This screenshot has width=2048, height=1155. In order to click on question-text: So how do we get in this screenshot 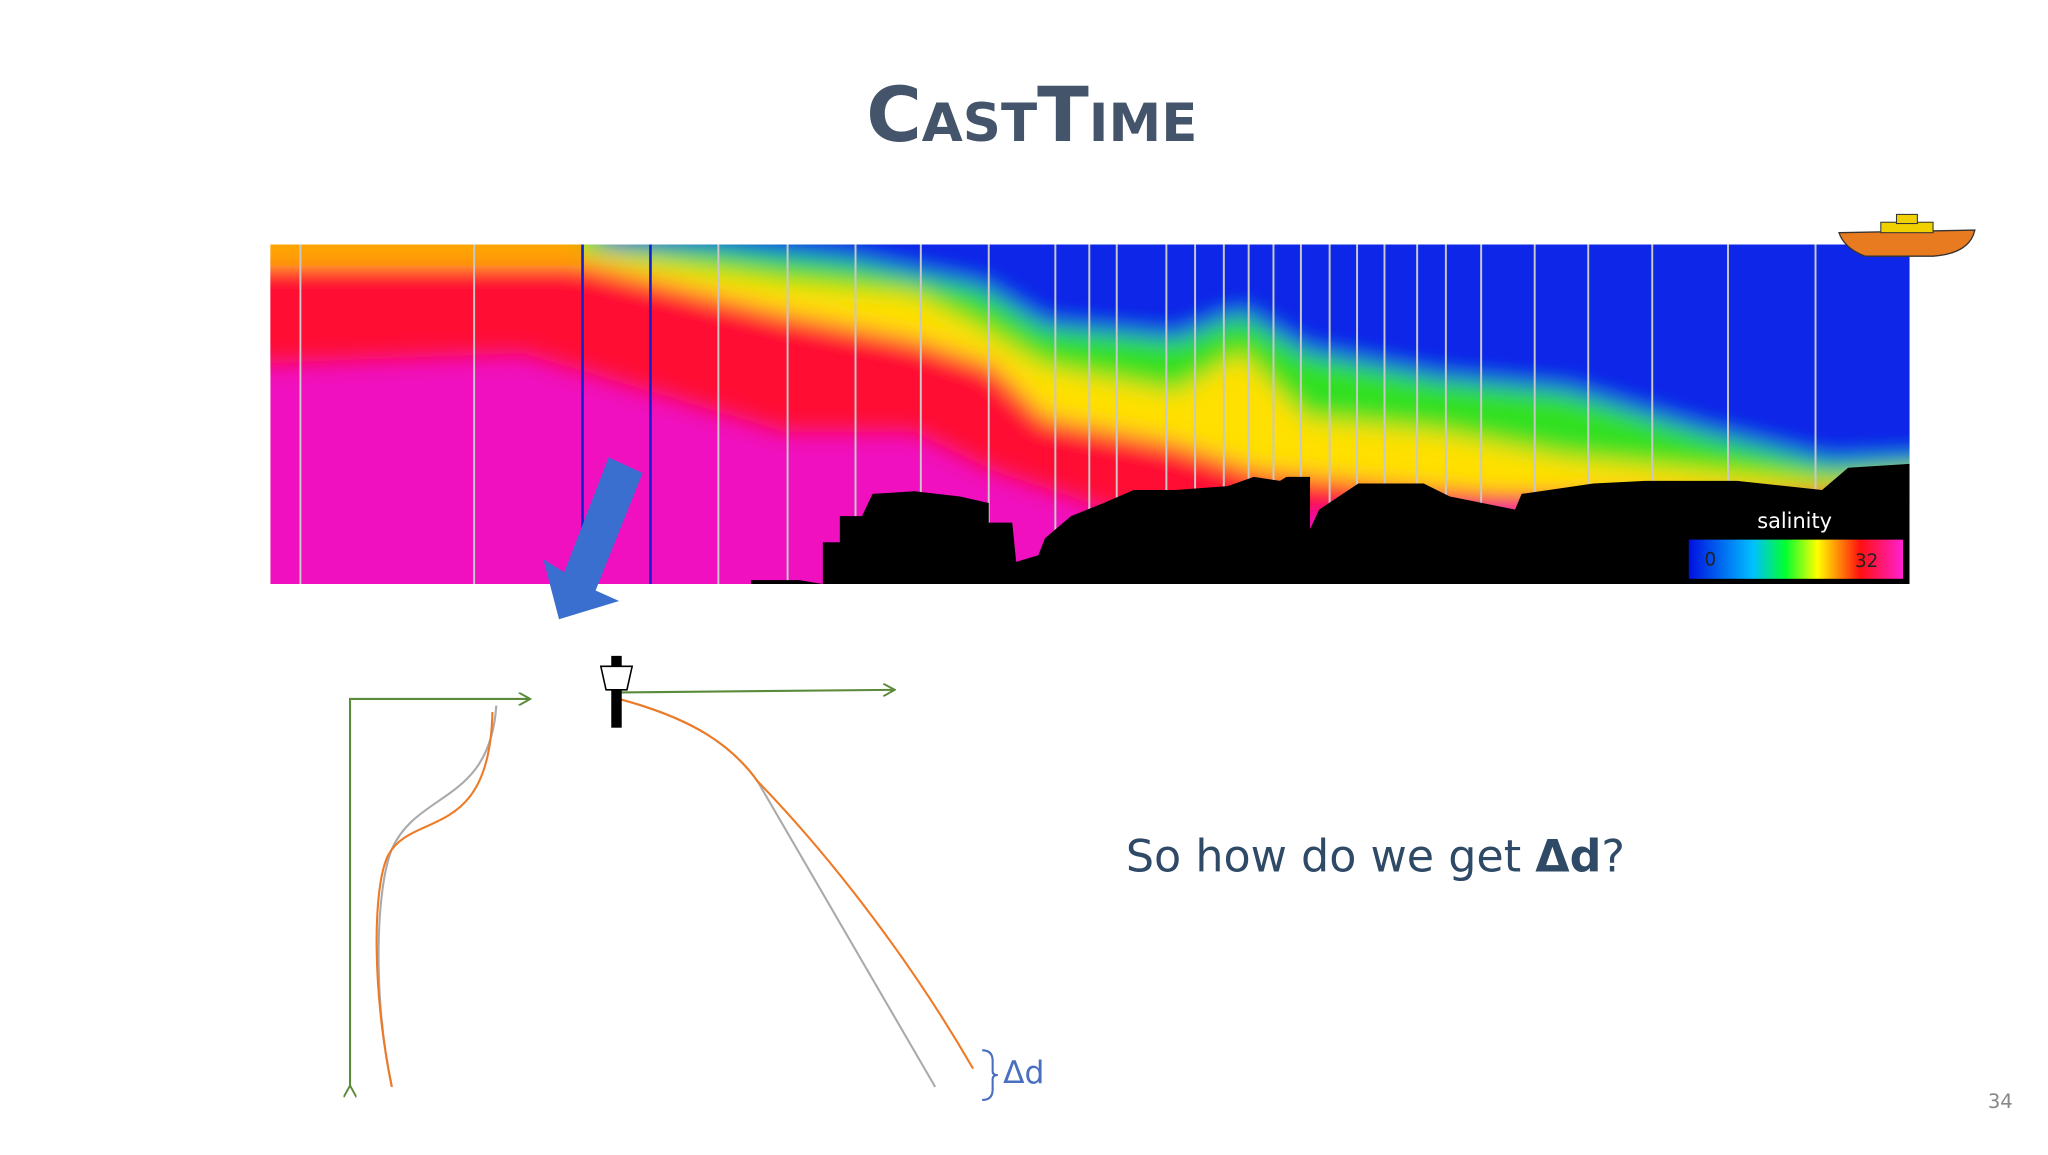, I will do `click(1330, 856)`.